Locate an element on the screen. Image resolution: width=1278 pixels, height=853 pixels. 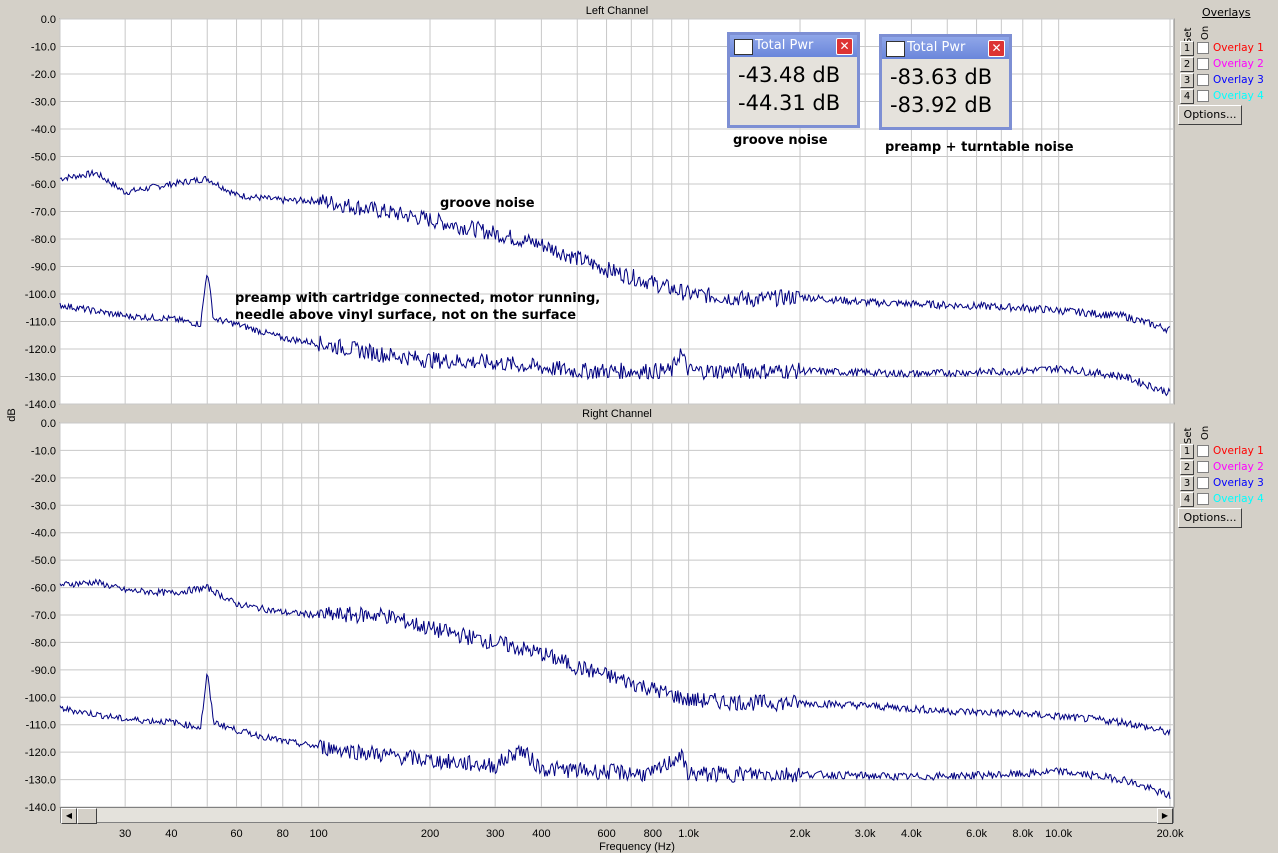
overlays-title: Overlays is located at coordinates (1226, 12).